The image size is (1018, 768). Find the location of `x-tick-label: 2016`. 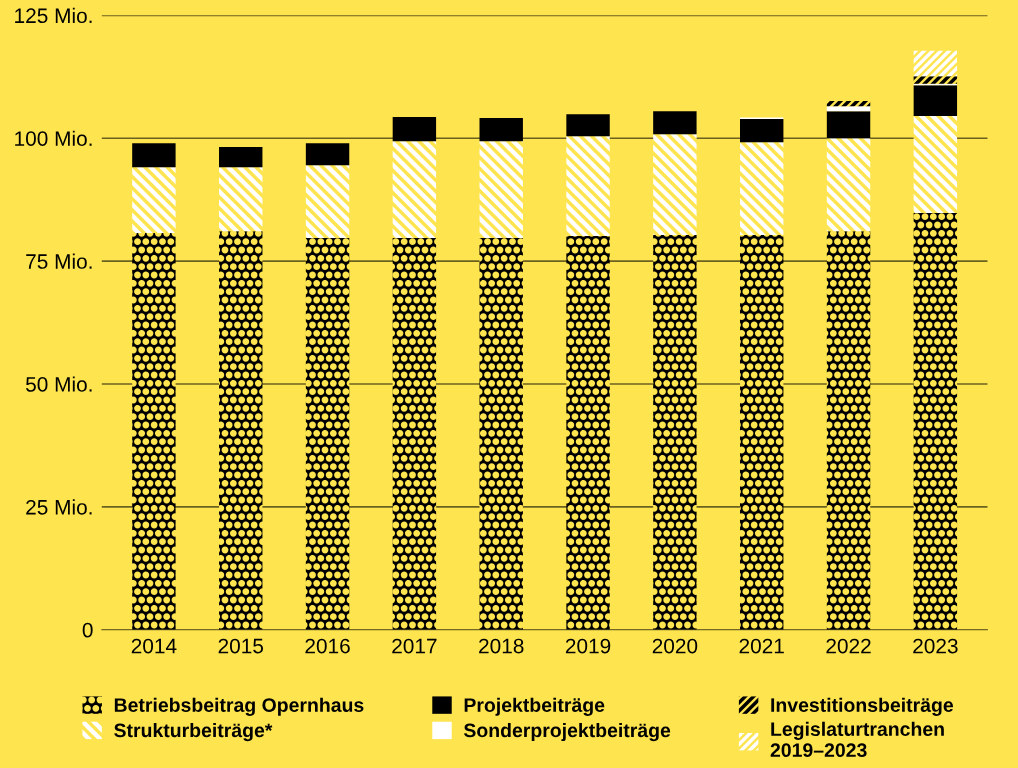

x-tick-label: 2016 is located at coordinates (327, 646).